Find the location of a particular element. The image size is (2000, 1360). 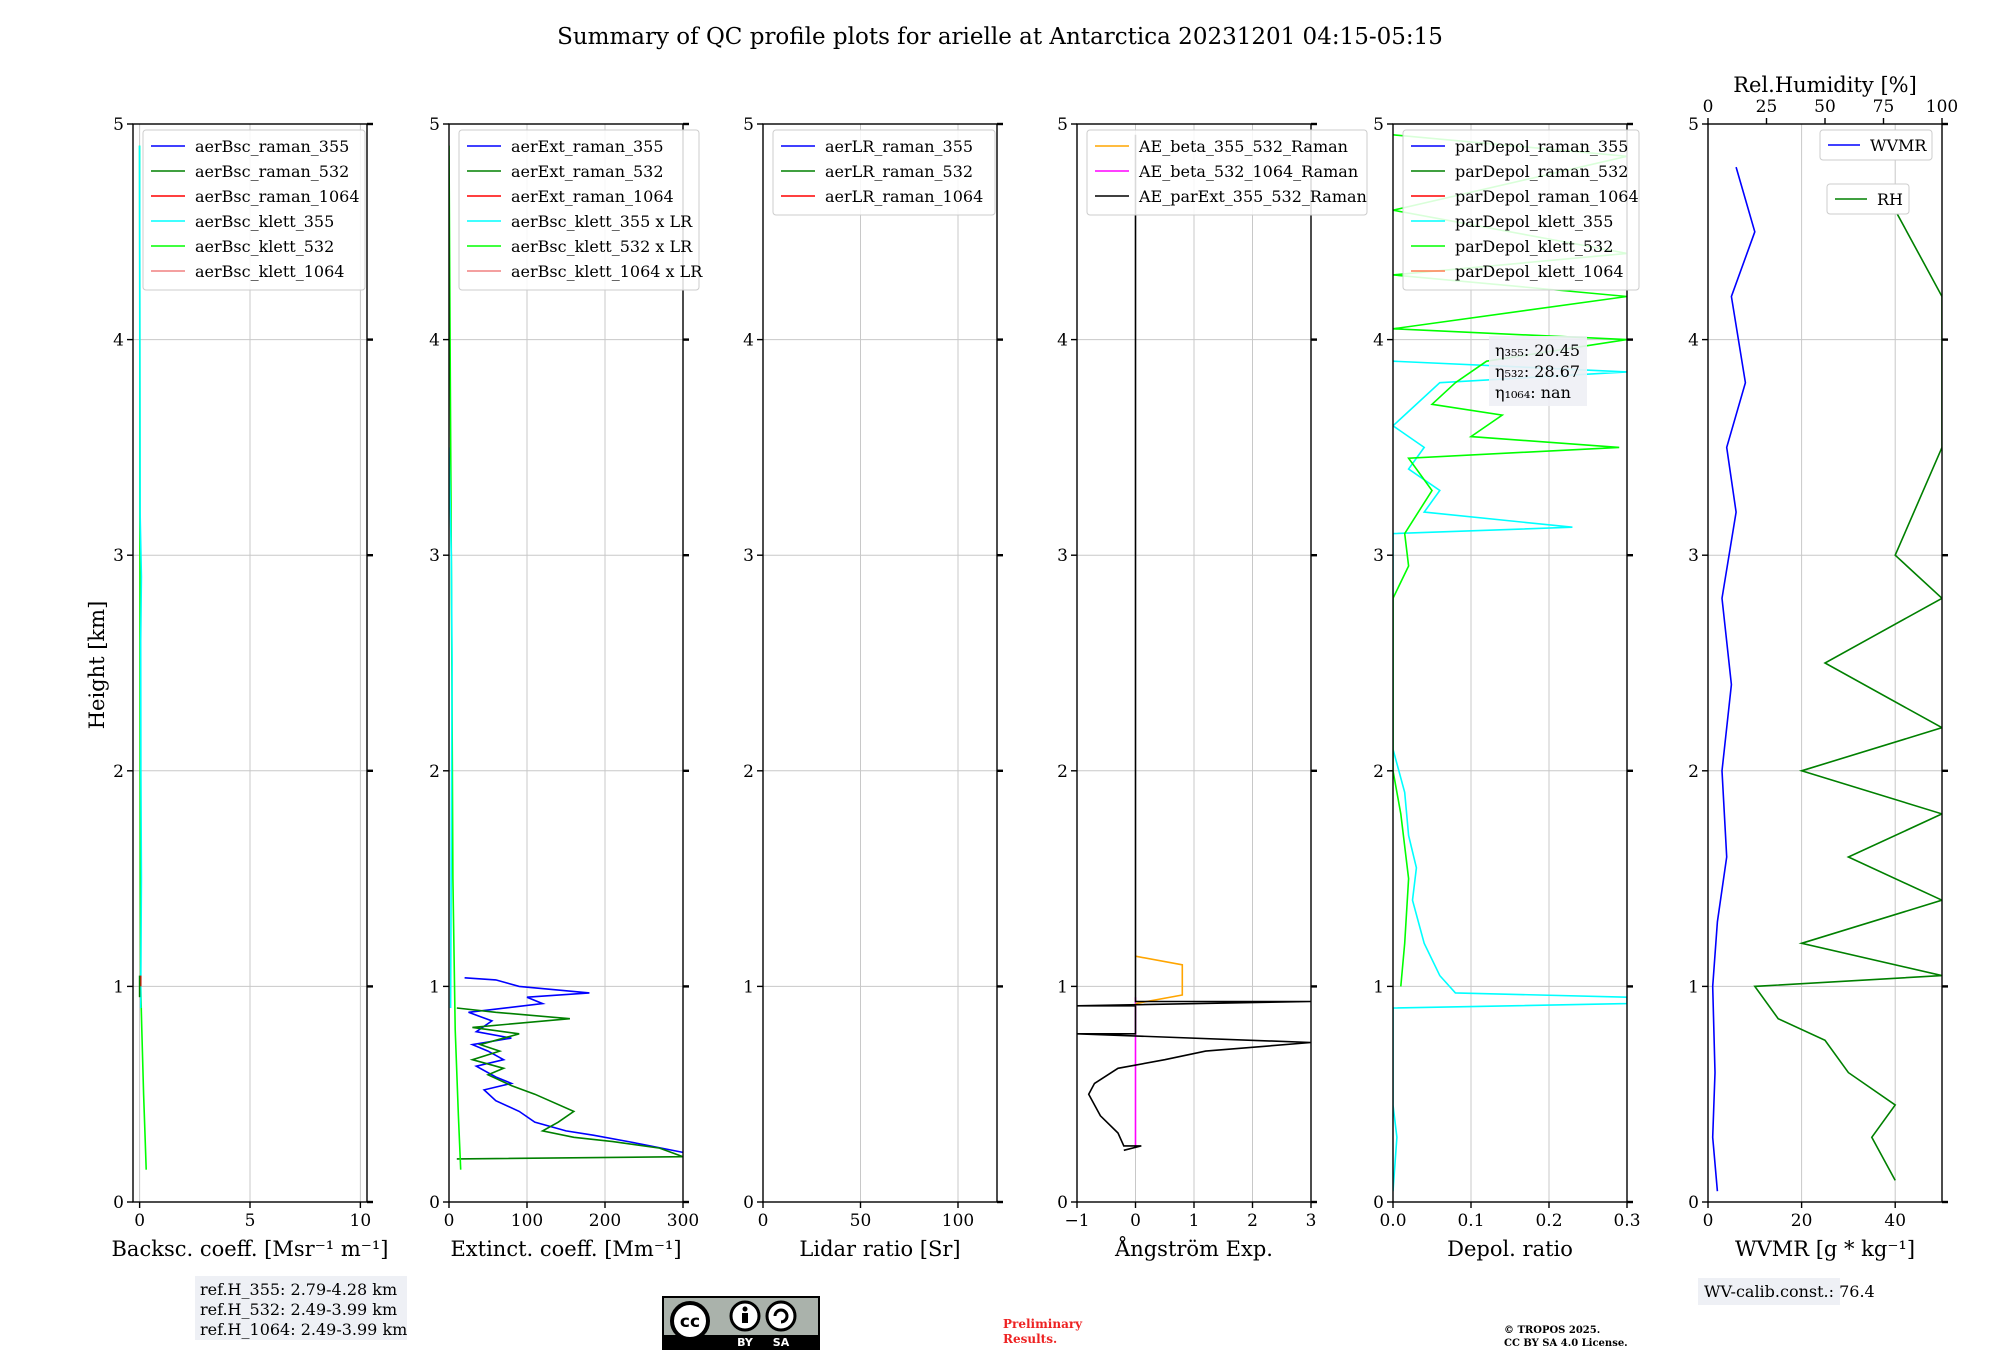

legend-label-4: parDepol_klett_532 is located at coordinates (1534, 246).